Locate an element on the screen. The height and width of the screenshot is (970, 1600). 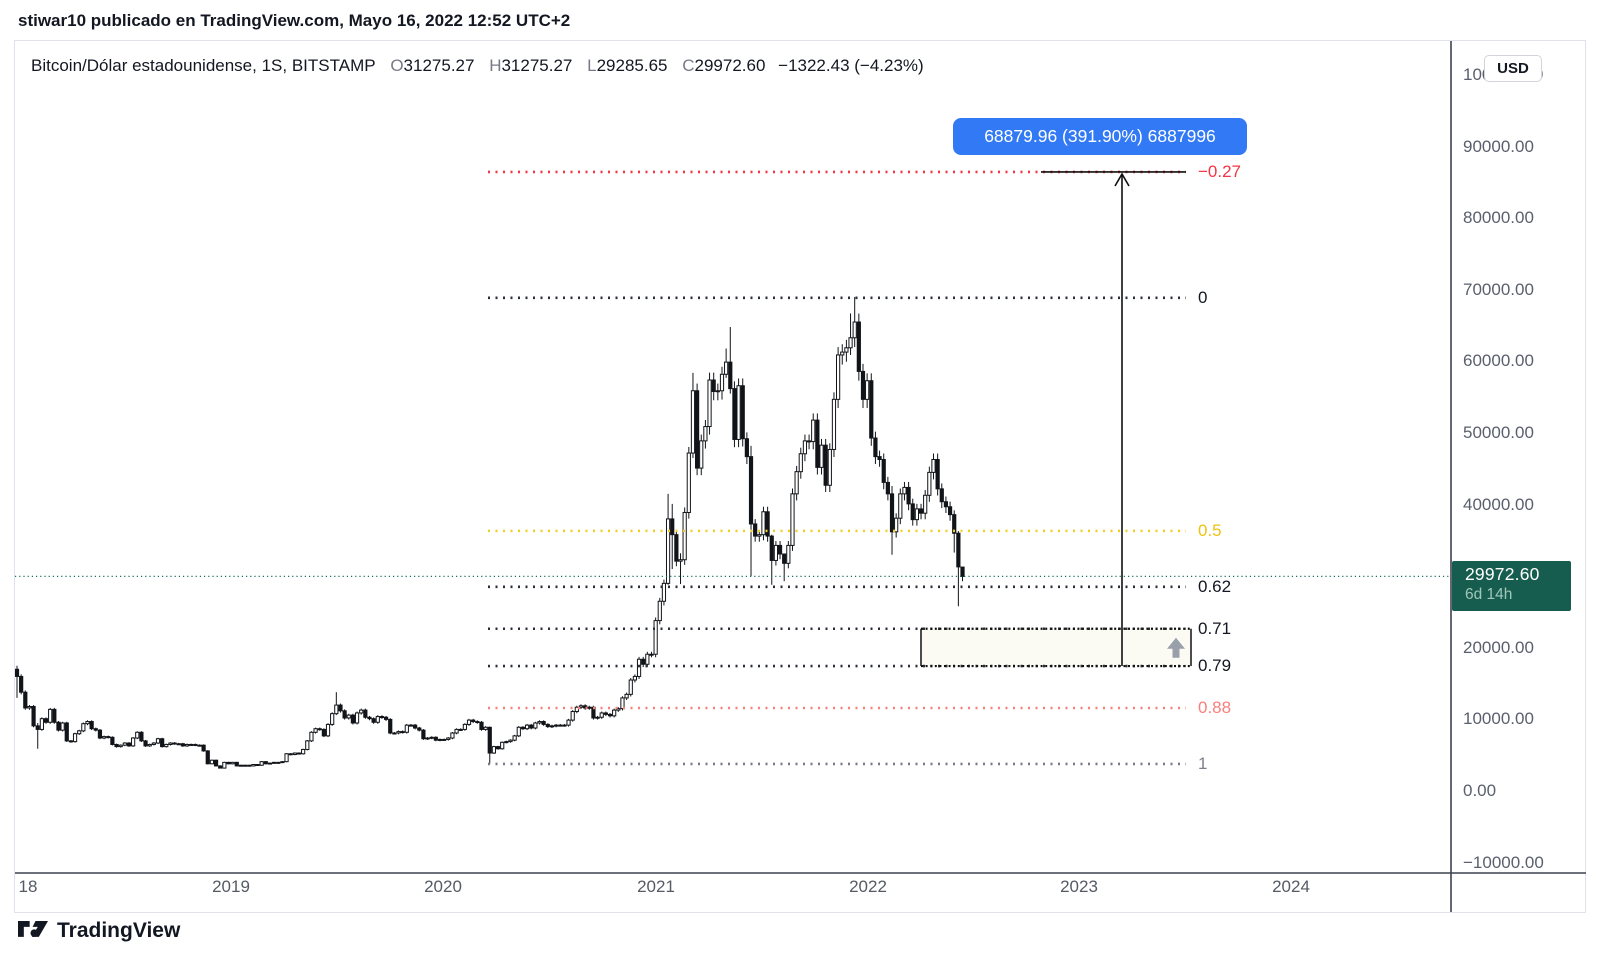
time-tick-label: 2021 is located at coordinates (656, 886).